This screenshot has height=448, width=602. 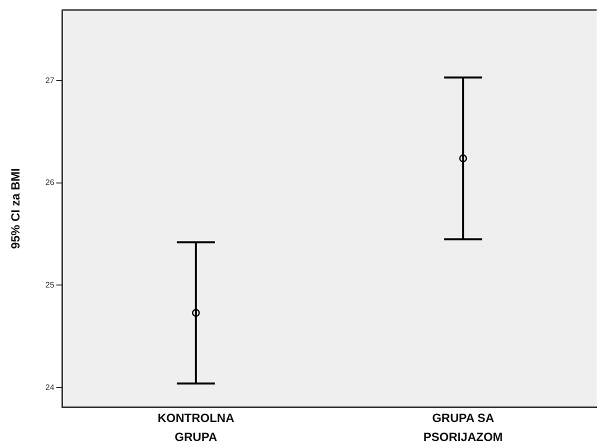 What do you see at coordinates (15, 208) in the screenshot?
I see `y-axis-title: 95% CI za BMI` at bounding box center [15, 208].